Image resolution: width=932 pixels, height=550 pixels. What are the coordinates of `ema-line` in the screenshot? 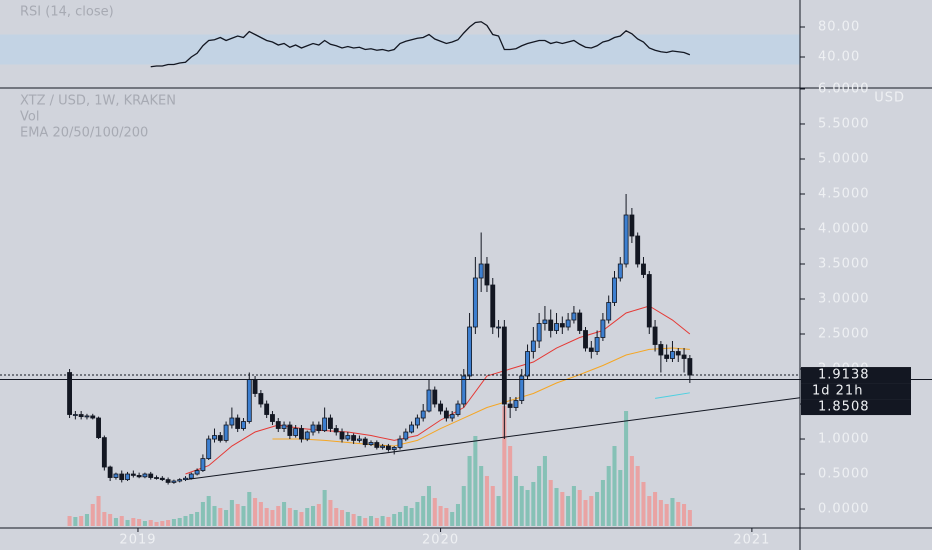 It's located at (672, 395).